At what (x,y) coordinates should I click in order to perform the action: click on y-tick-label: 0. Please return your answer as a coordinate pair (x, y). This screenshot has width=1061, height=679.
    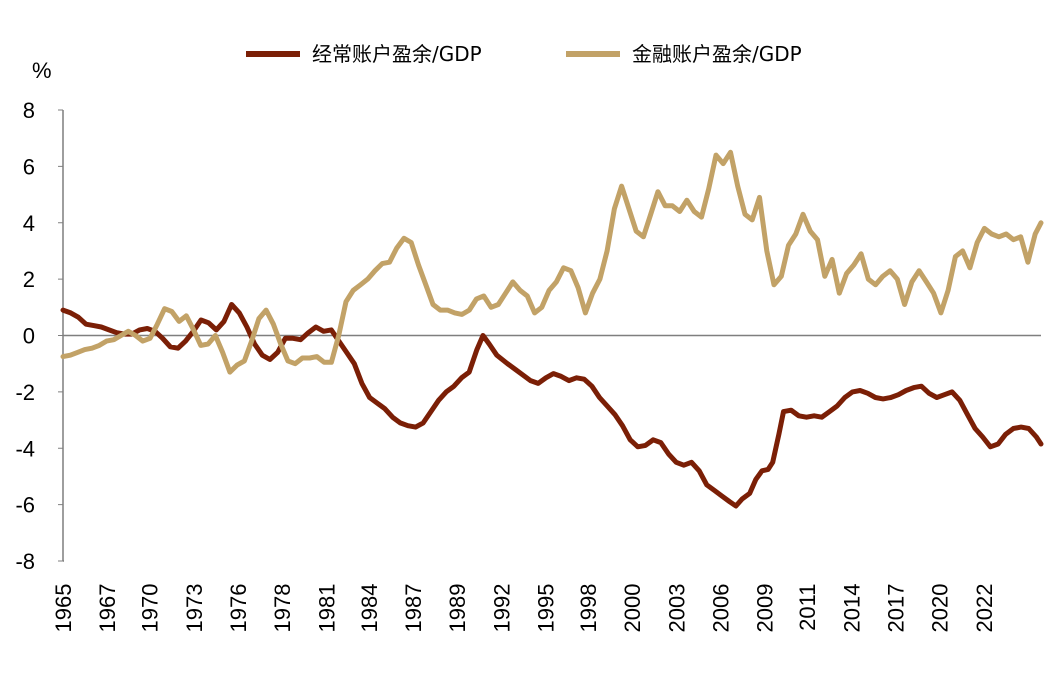
    Looking at the image, I should click on (29, 336).